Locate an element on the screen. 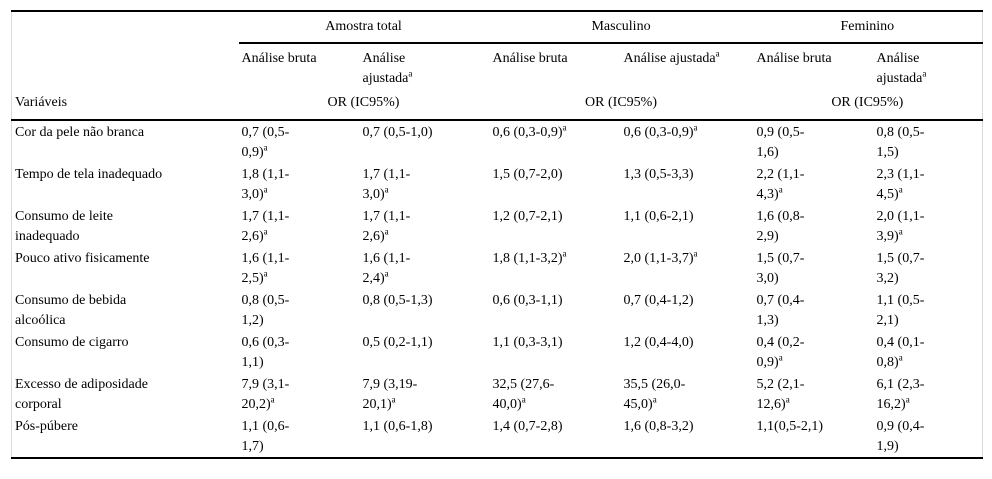  or-cell: 1,1 (0,6-2,1) is located at coordinates (658, 216).